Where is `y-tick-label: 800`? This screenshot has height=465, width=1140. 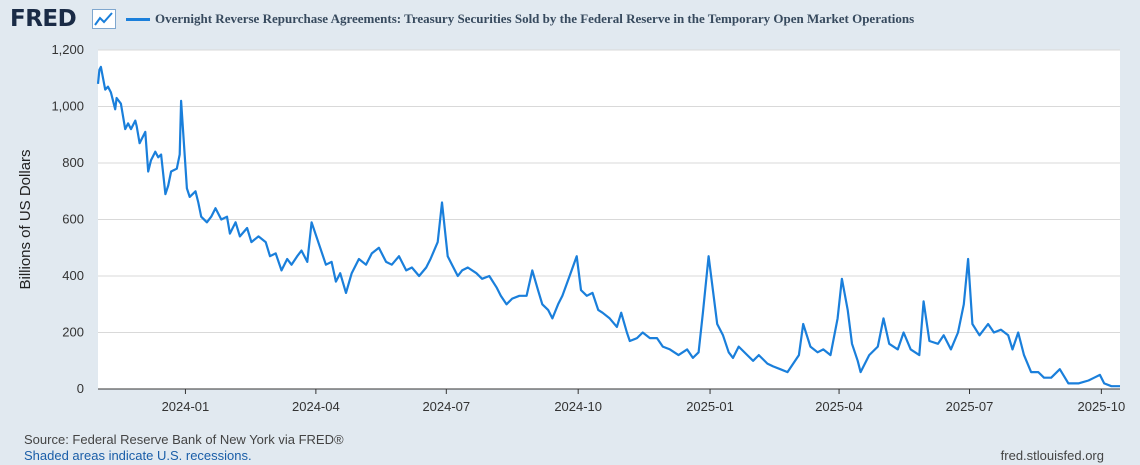 y-tick-label: 800 is located at coordinates (73, 162).